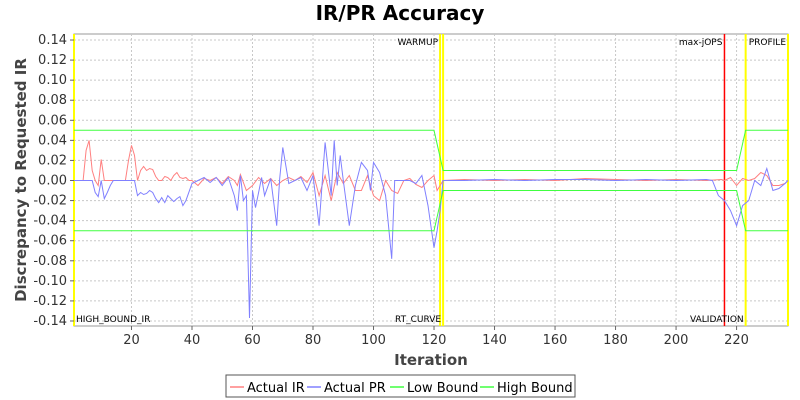  I want to click on y-tick-label: -0.14, so click(50, 321).